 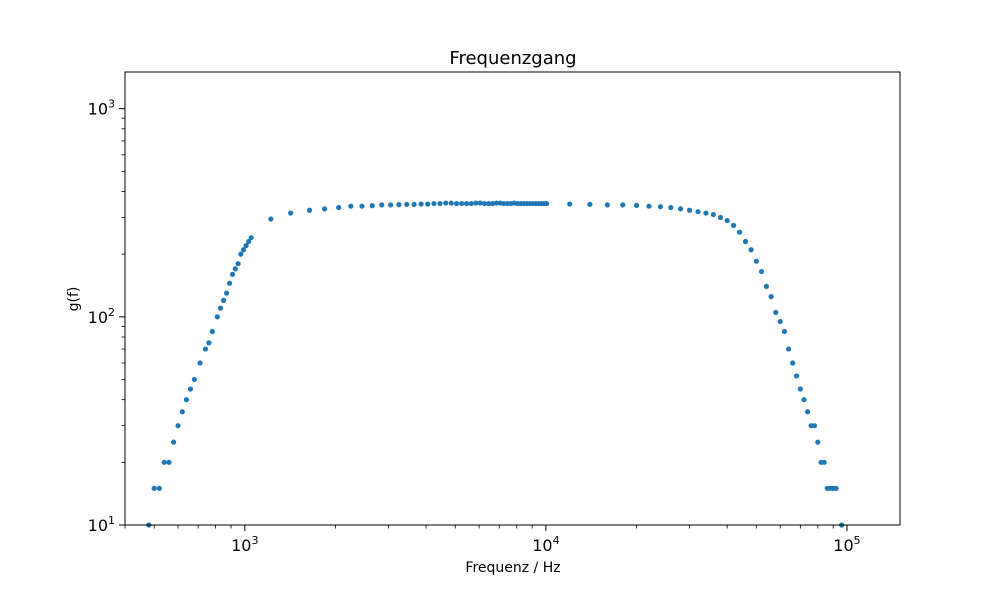 I want to click on chart-title: Frequenzgang, so click(x=512, y=58).